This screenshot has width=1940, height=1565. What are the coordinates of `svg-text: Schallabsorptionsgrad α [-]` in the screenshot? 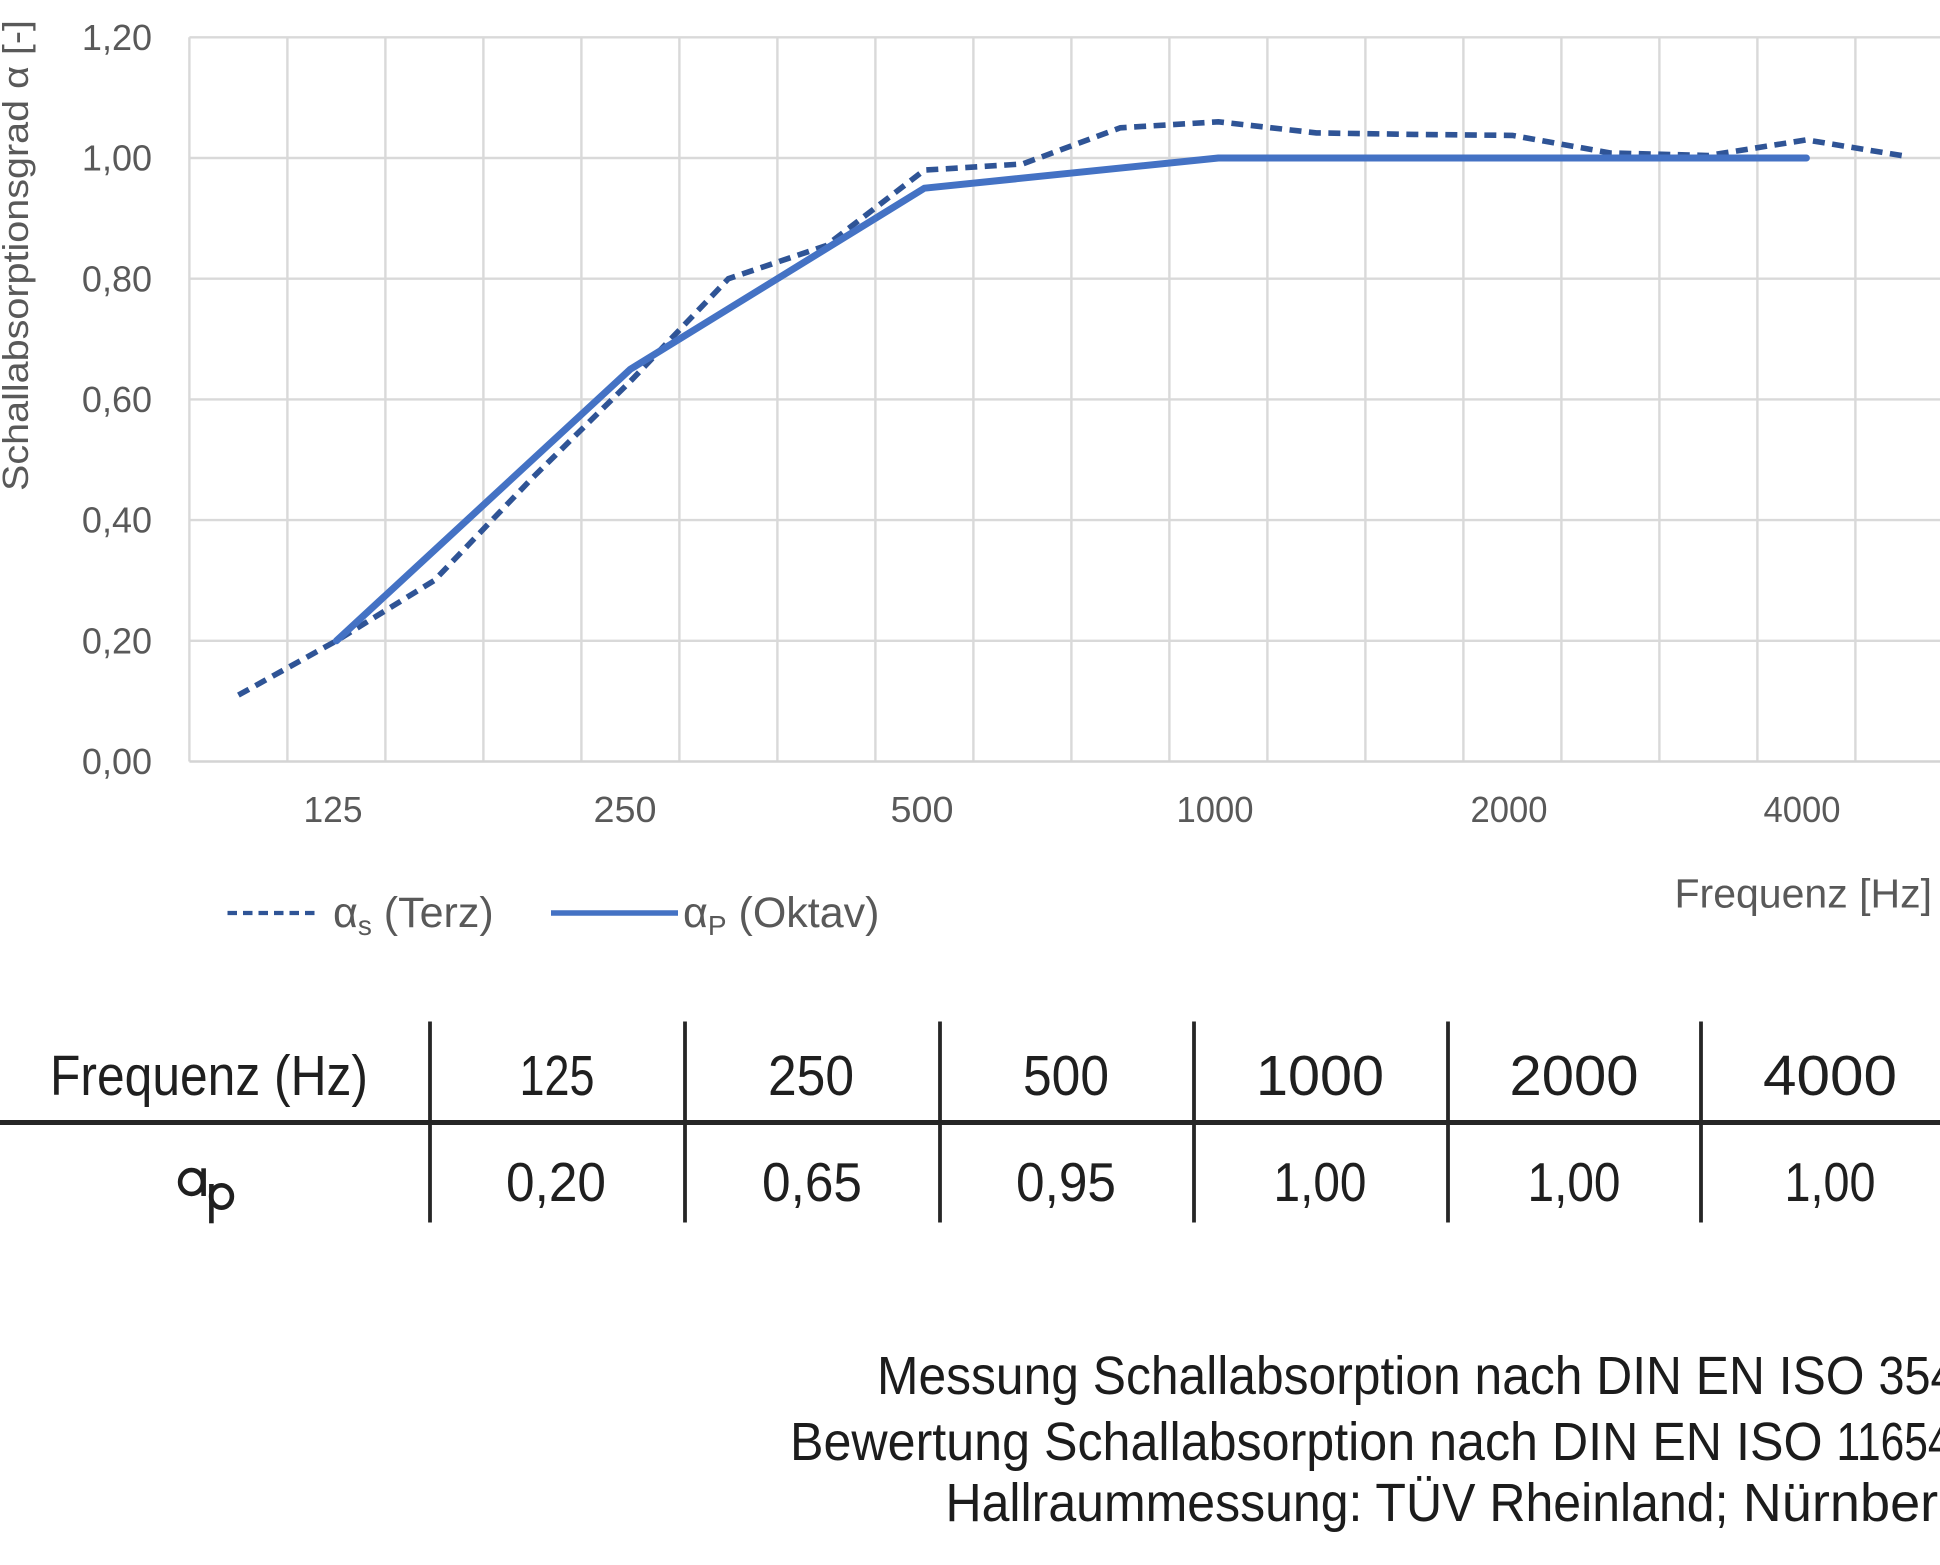 It's located at (18, 255).